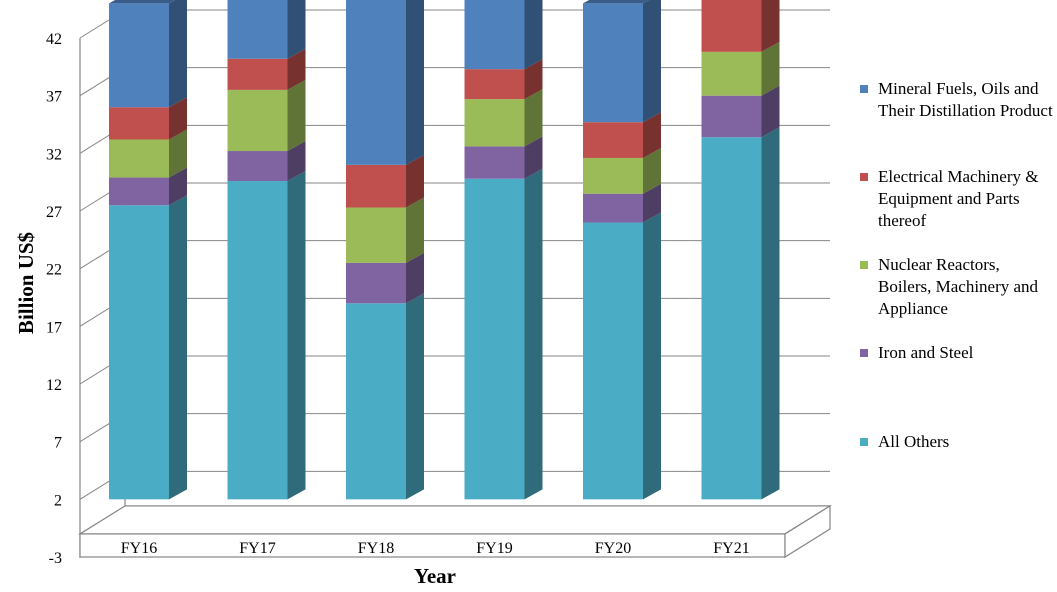 The image size is (1057, 592). I want to click on bar-mineral-fuels-oils-and-their-distillation-product-fy18, so click(376, 82).